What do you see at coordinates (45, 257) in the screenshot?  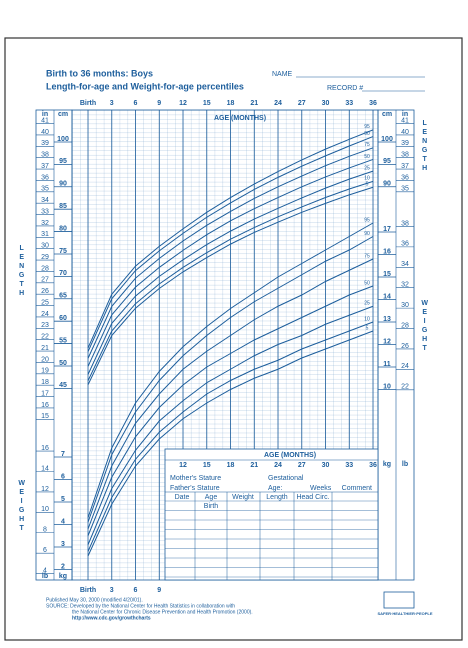 I see `y2-tick-label: 29` at bounding box center [45, 257].